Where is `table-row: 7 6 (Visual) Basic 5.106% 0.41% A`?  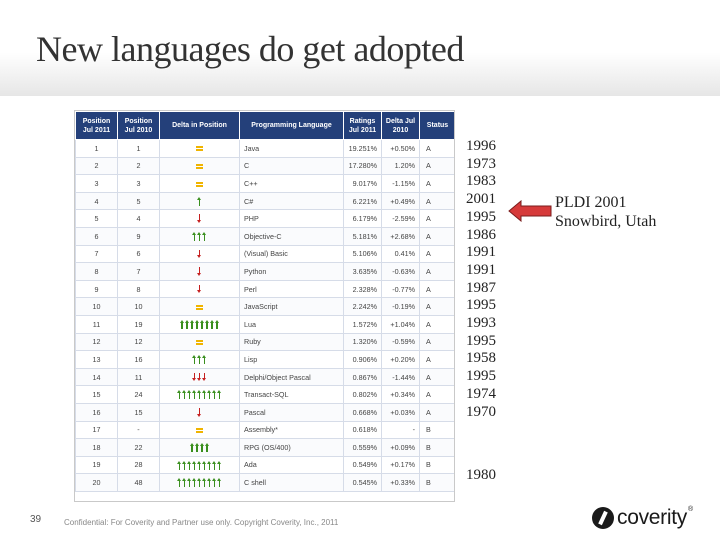
table-row: 7 6 (Visual) Basic 5.106% 0.41% A is located at coordinates (264, 254).